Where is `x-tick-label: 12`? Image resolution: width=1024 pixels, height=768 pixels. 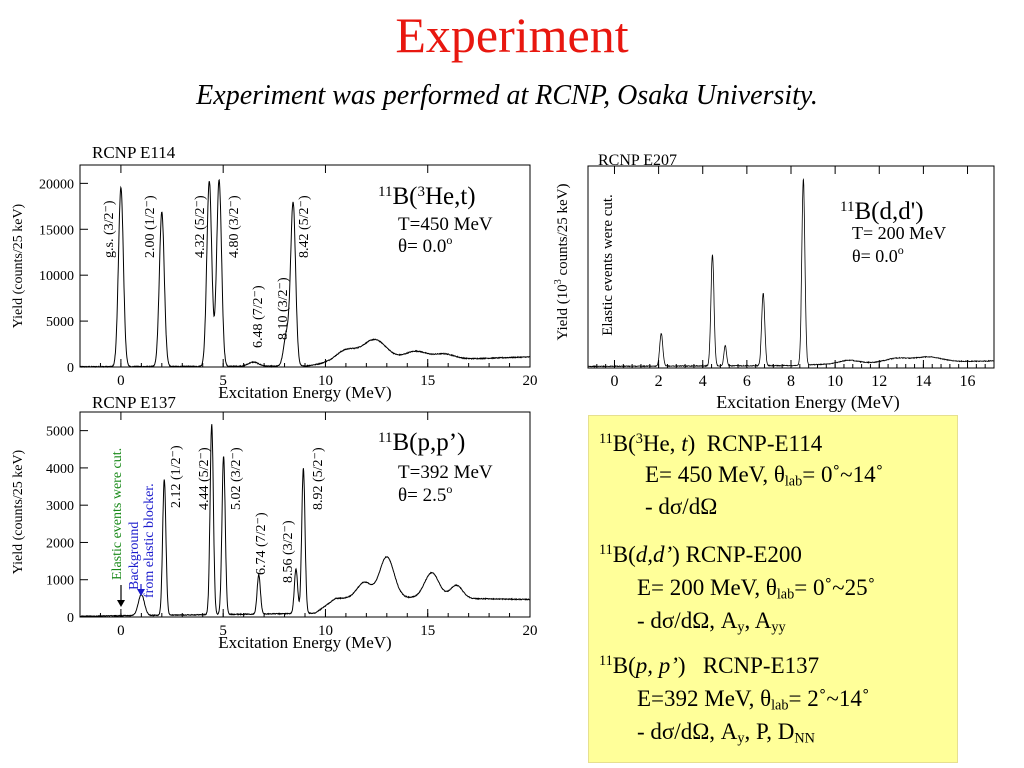
x-tick-label: 12 is located at coordinates (879, 381).